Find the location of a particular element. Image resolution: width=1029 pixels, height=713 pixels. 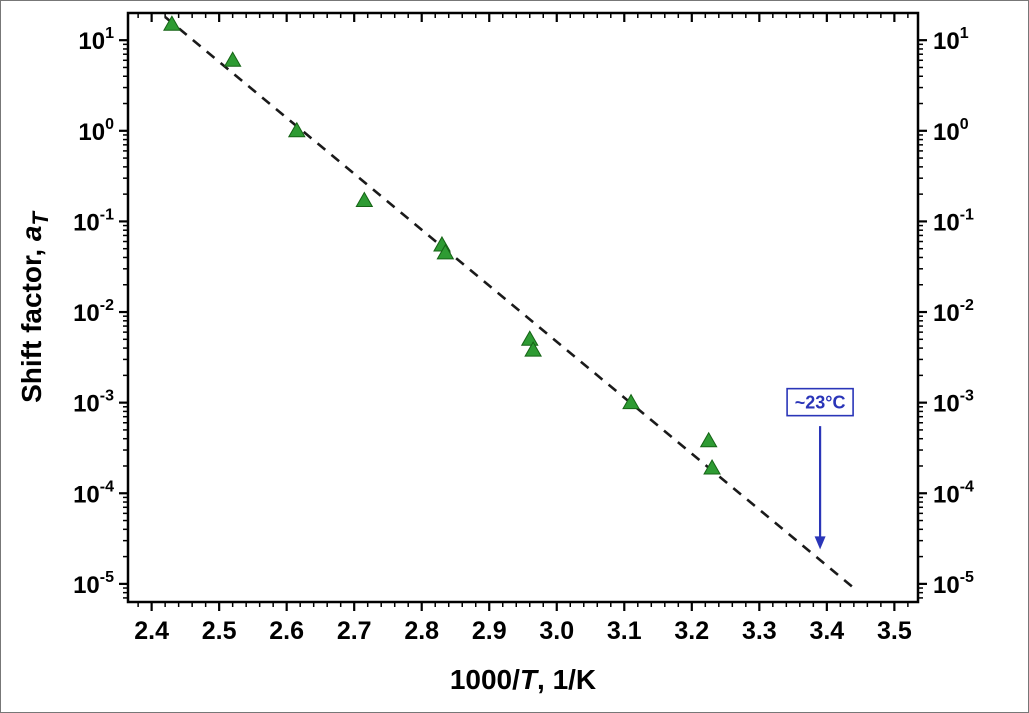

x-tick-label: 2.5 is located at coordinates (219, 631).